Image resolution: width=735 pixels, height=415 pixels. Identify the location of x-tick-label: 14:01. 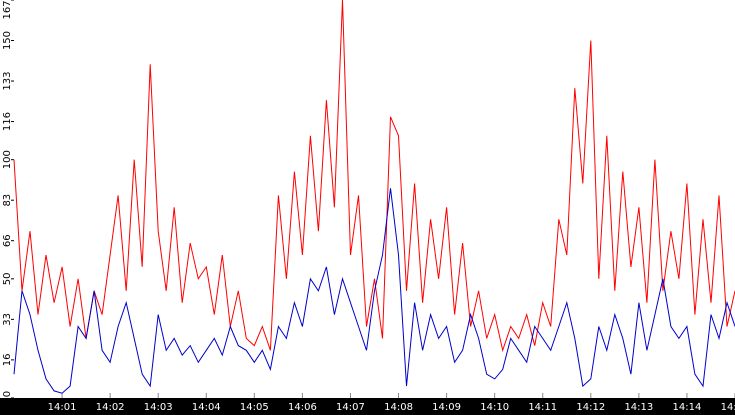
(62, 407).